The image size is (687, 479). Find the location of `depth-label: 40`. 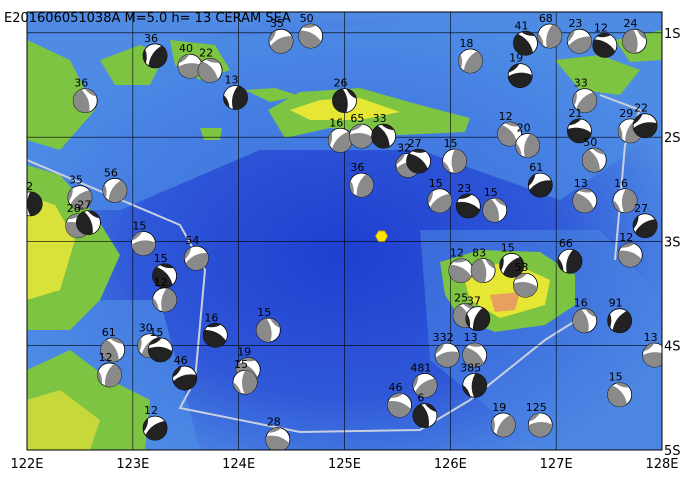

depth-label: 40 is located at coordinates (186, 48).